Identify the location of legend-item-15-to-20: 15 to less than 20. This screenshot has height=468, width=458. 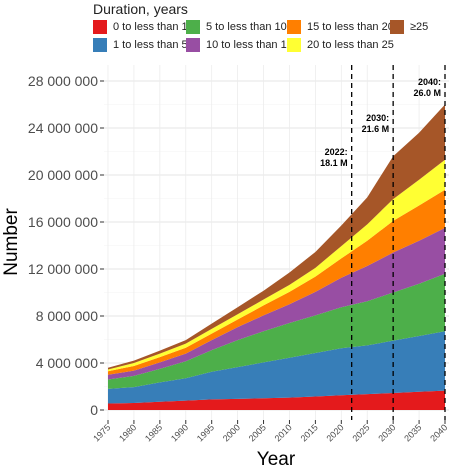
(340, 27).